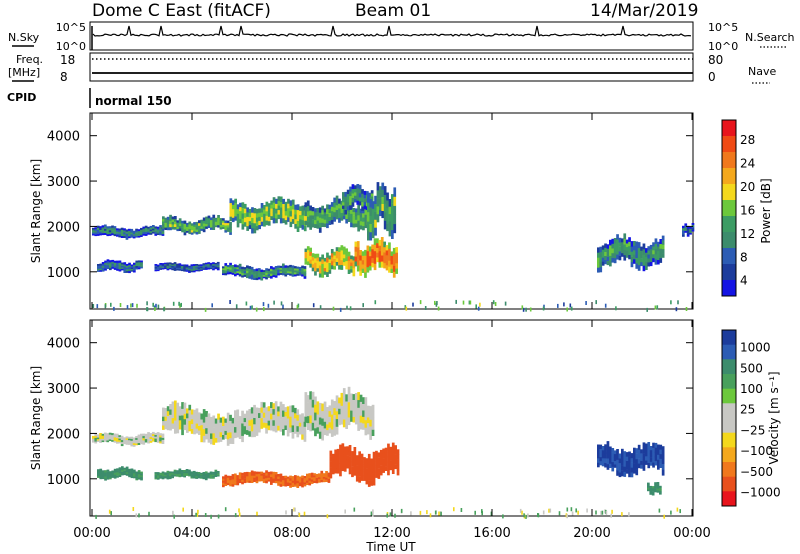  Describe the element at coordinates (67, 60) in the screenshot. I see `freq-tick-top: 18` at that location.